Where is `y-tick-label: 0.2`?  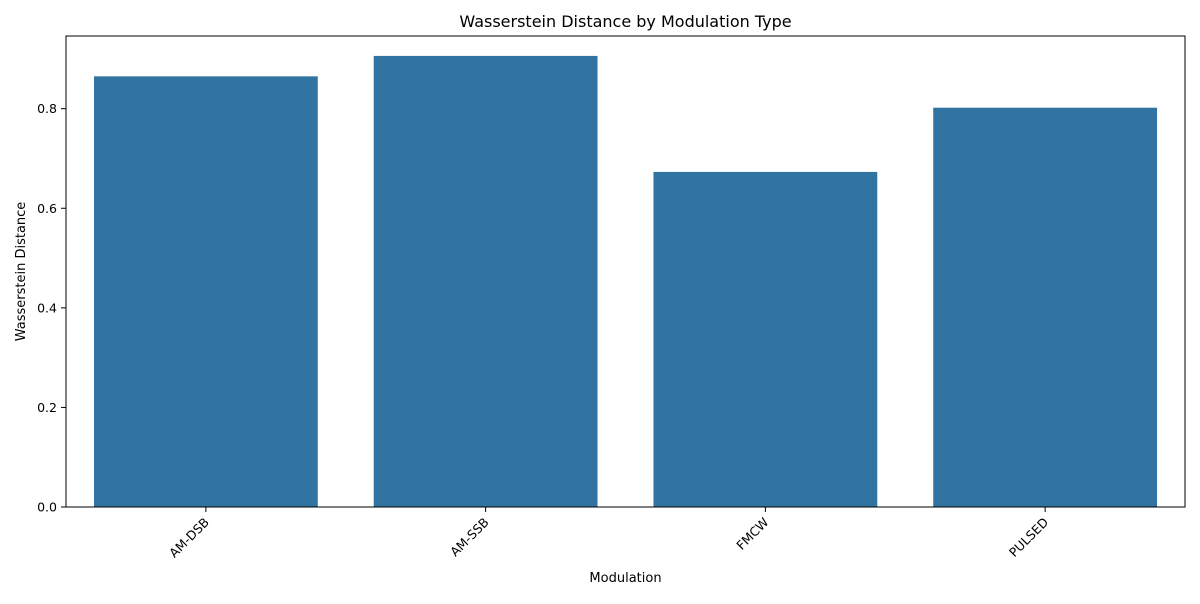 y-tick-label: 0.2 is located at coordinates (47, 407).